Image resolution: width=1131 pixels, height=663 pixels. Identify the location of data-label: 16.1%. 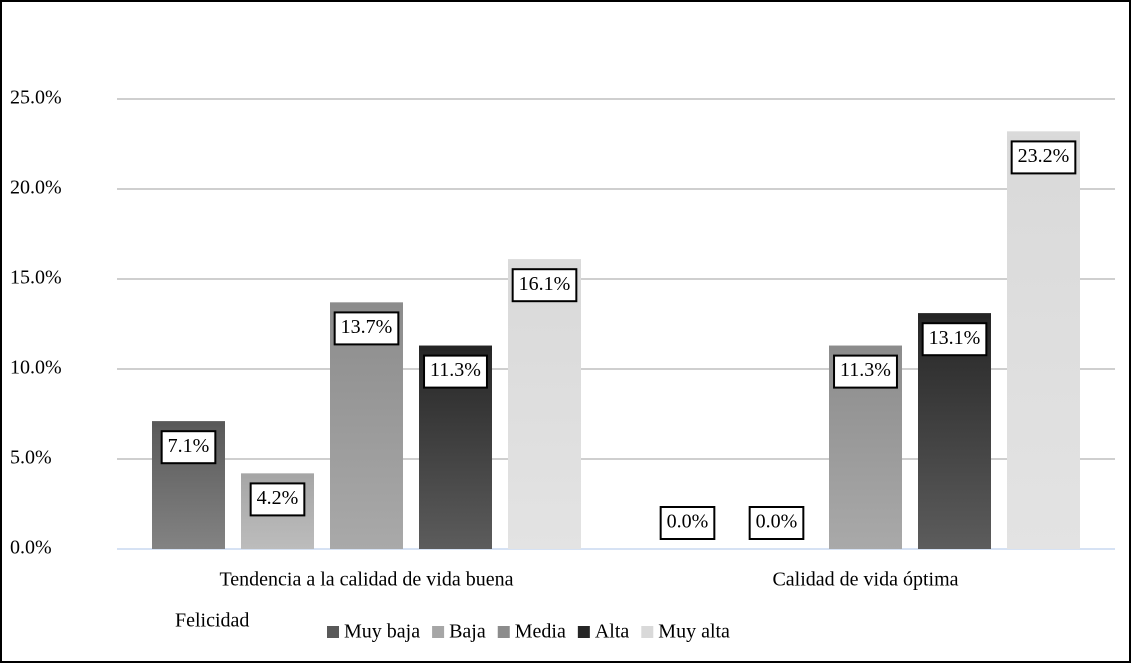
(545, 284).